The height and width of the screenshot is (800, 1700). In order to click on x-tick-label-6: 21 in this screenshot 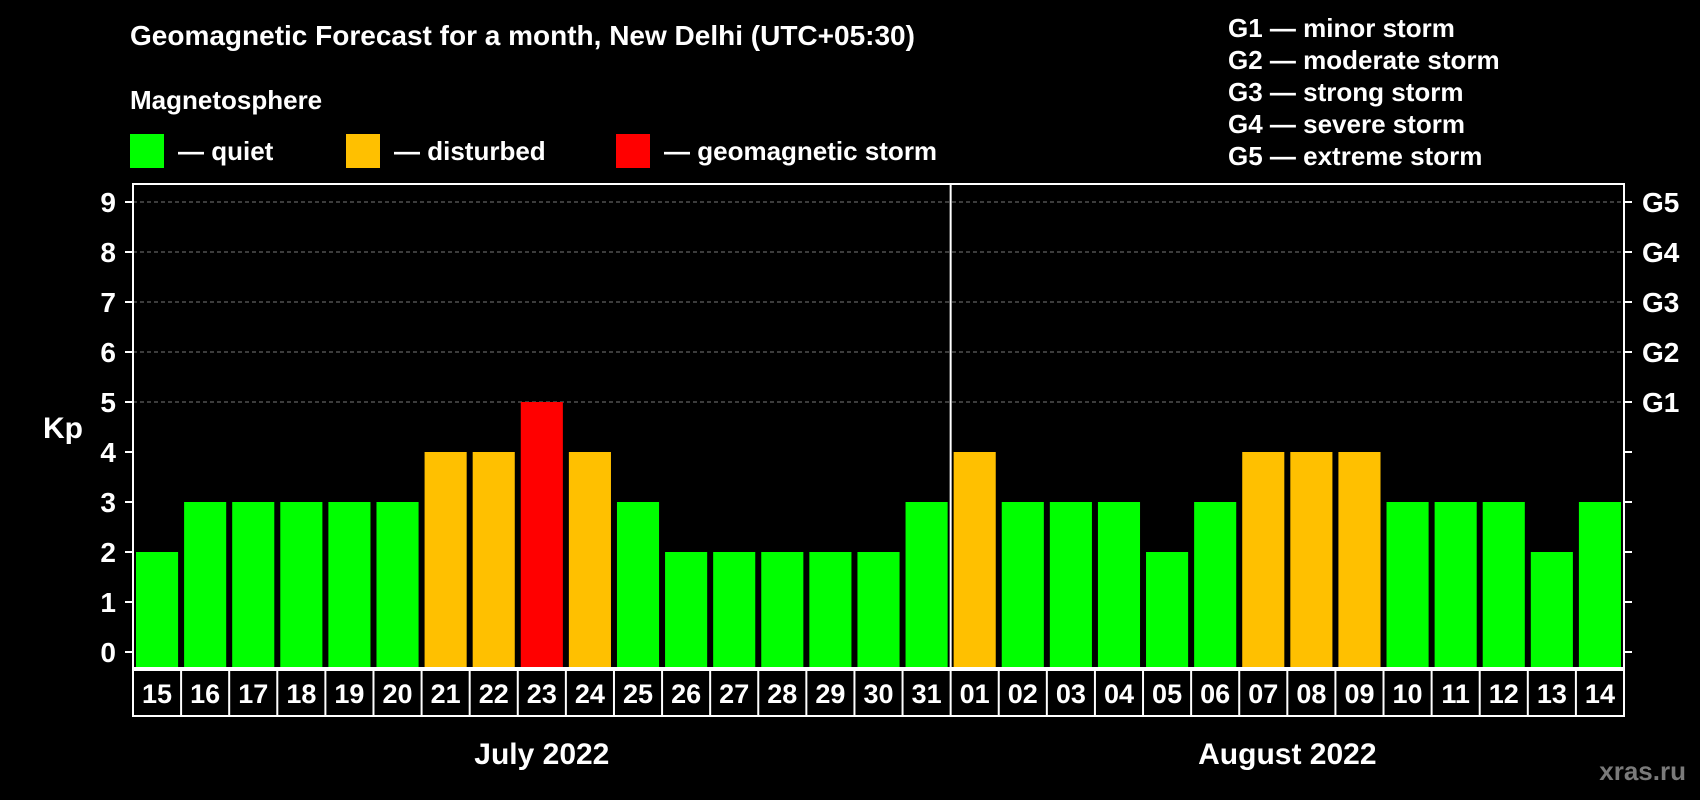, I will do `click(446, 694)`.